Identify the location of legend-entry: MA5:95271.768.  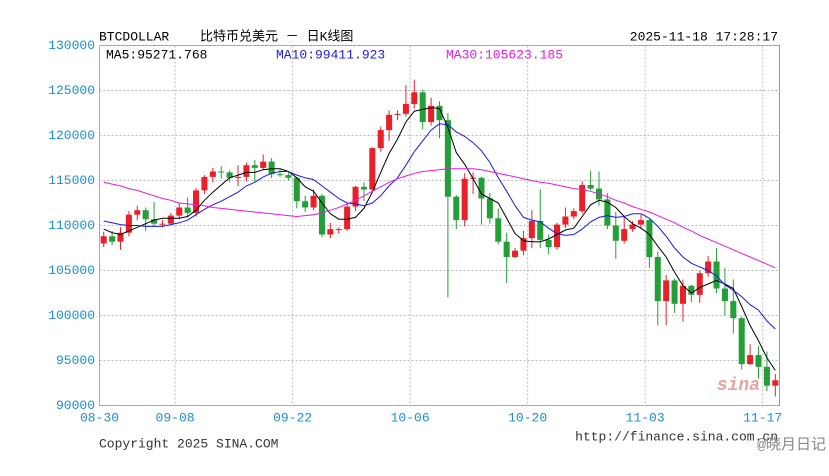
(156, 54).